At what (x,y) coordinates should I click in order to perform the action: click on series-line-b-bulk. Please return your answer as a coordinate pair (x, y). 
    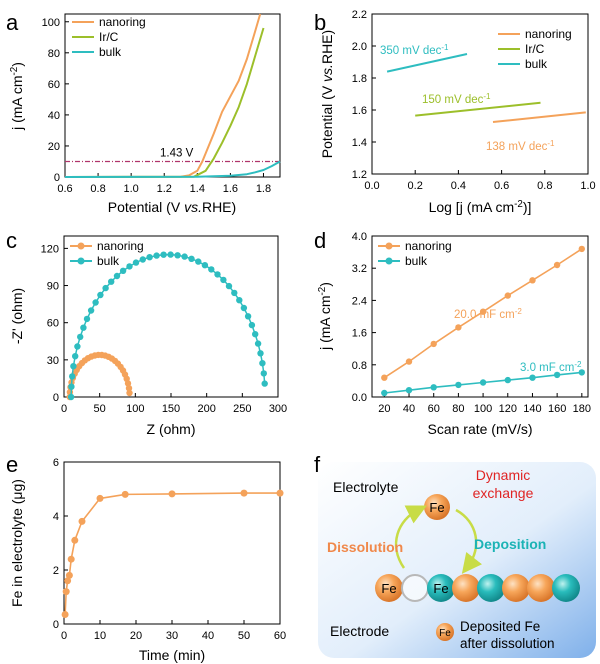
    Looking at the image, I should click on (427, 63).